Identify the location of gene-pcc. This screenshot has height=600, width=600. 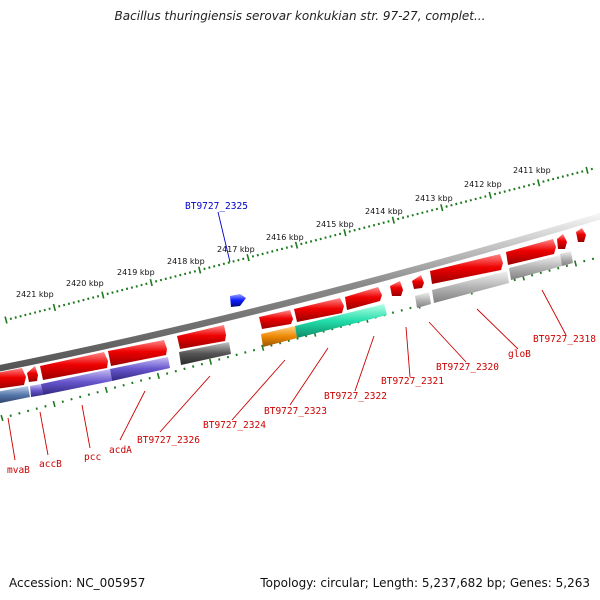
(74, 366).